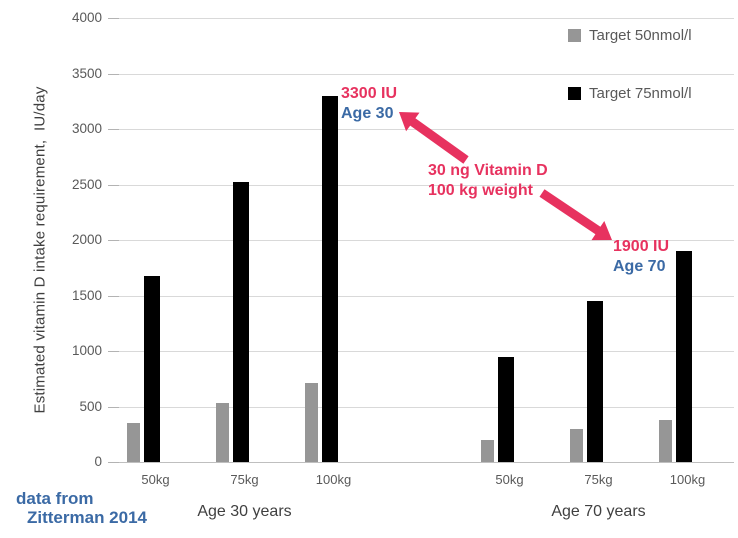 The image size is (738, 538). What do you see at coordinates (488, 181) in the screenshot?
I see `annotation-30-ng-vitamin-d: 30 ng Vitamin D 100 kg weight` at bounding box center [488, 181].